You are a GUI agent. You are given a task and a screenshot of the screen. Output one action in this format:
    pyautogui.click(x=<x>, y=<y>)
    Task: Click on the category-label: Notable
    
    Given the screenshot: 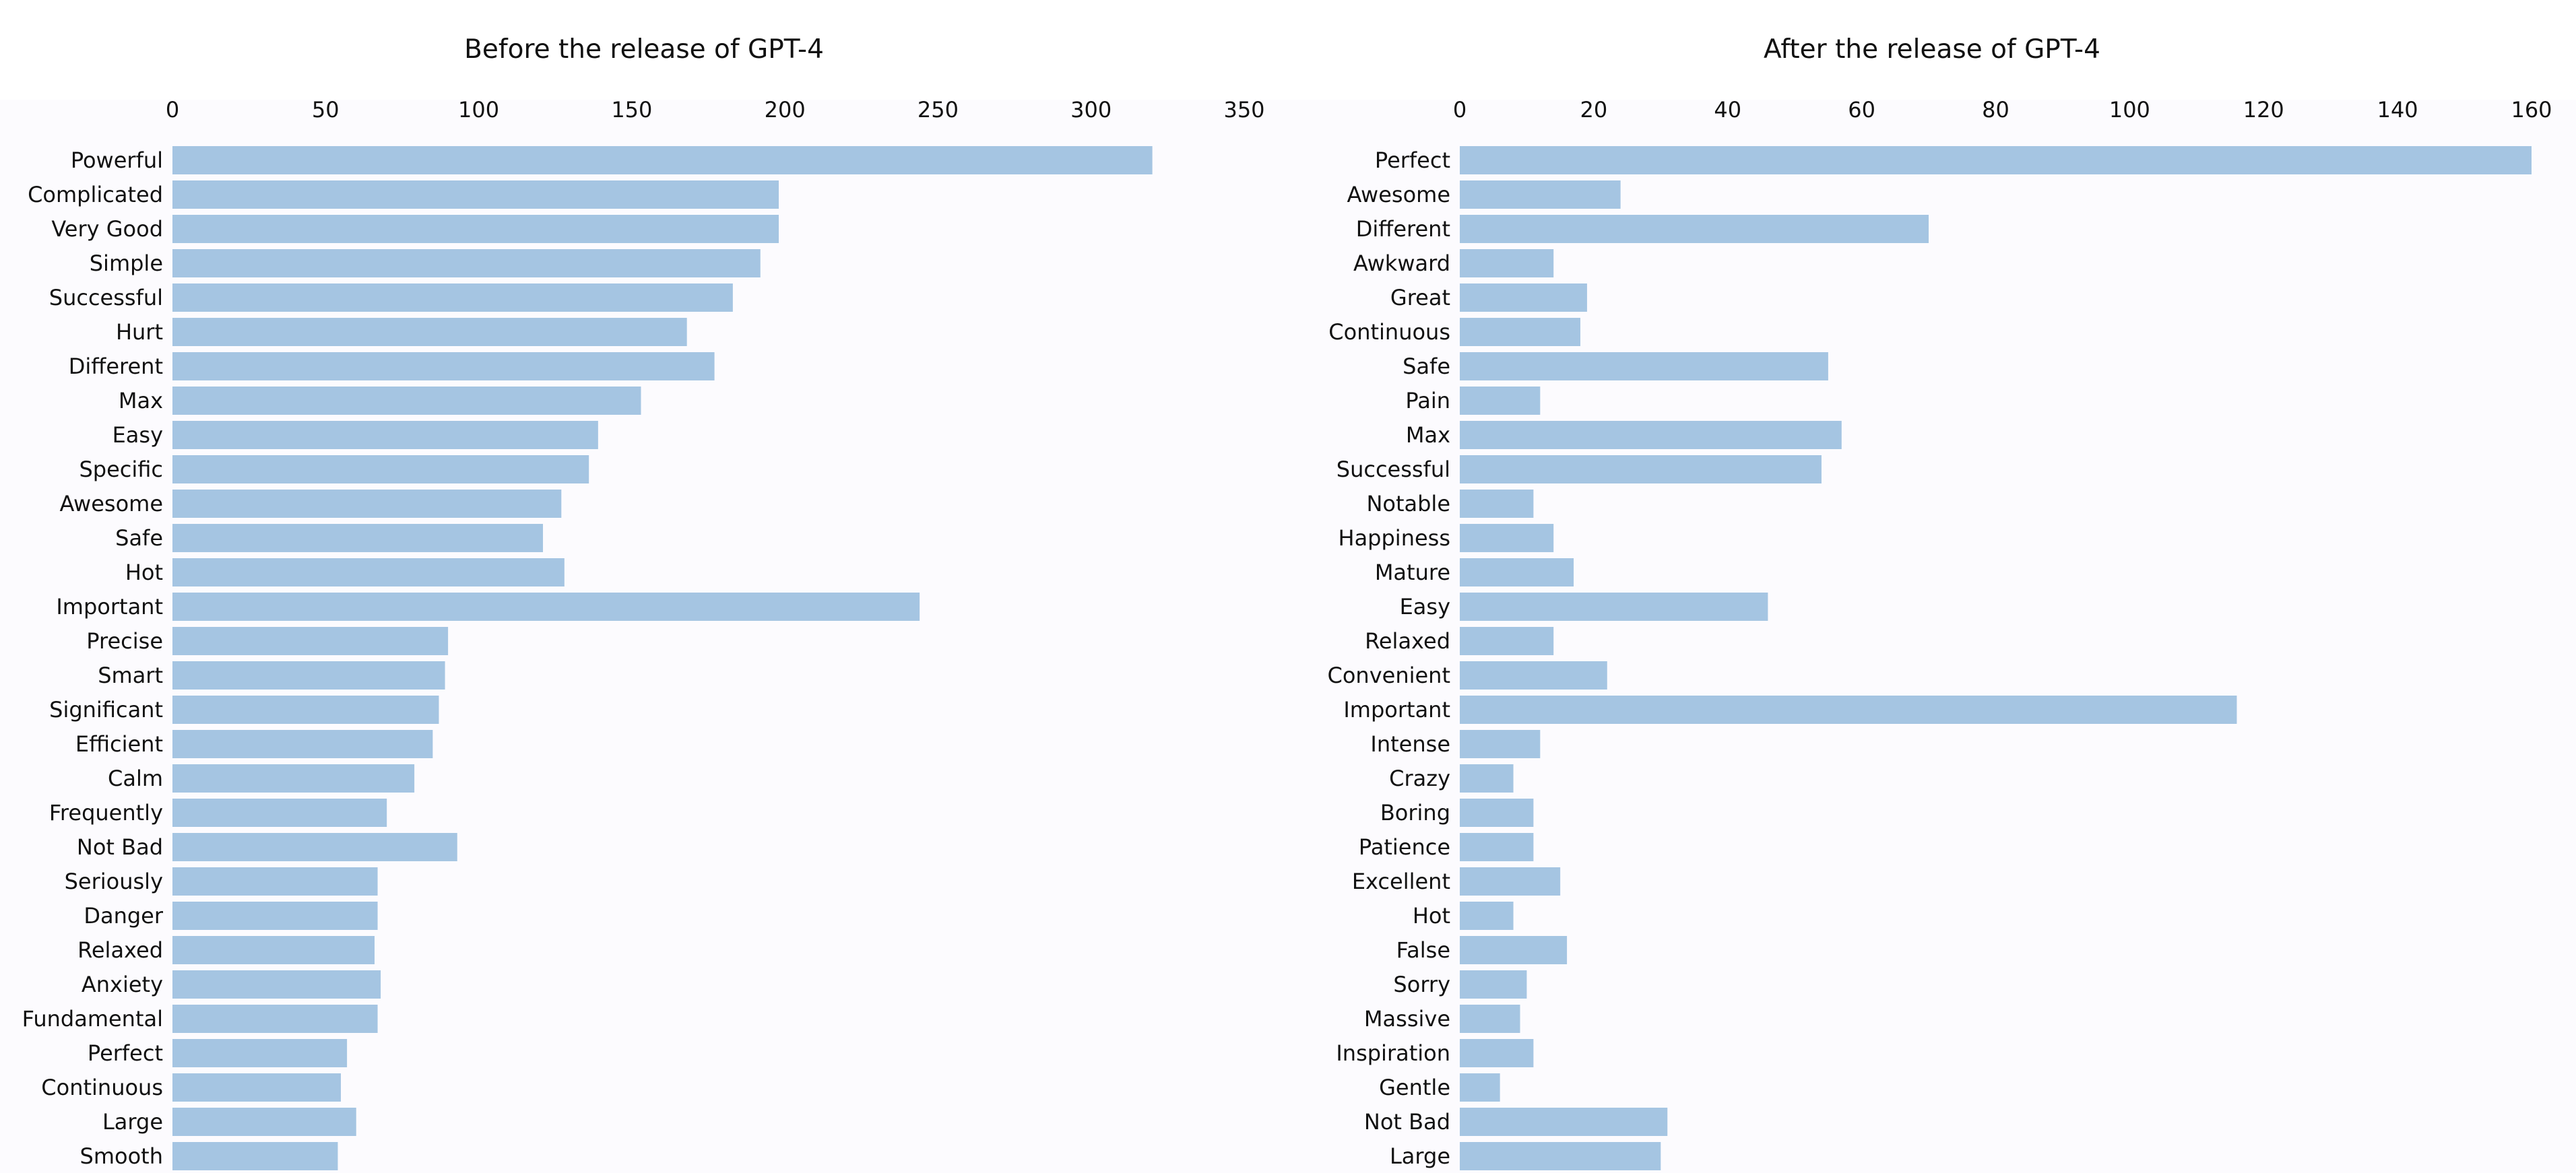 What is the action you would take?
    pyautogui.click(x=1408, y=503)
    